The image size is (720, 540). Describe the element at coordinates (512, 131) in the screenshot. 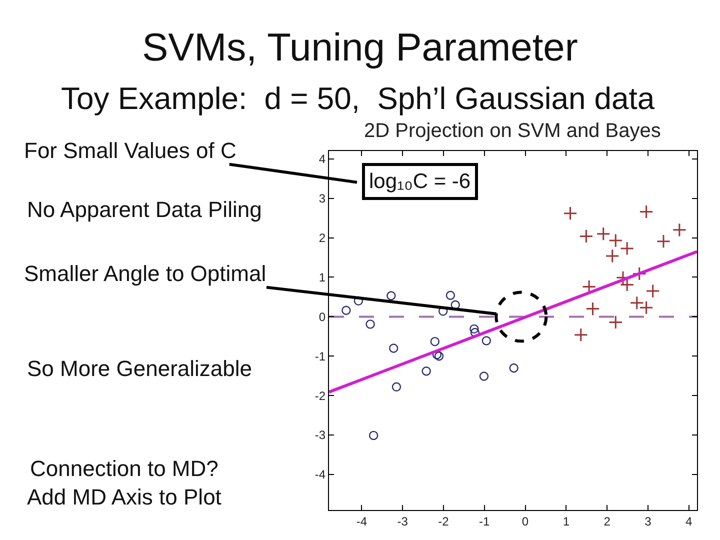

I see `text: 2D Projection on SVM and Bayes` at that location.